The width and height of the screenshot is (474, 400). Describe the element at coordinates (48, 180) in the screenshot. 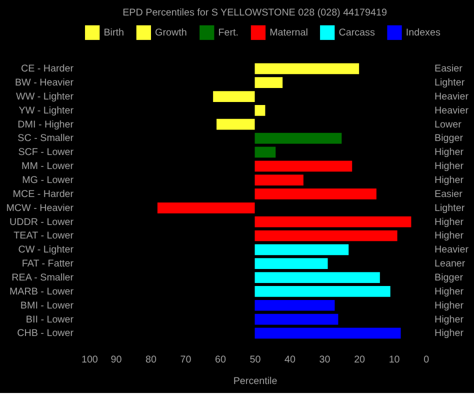

I see `y-tick-label: MG - Lower` at that location.